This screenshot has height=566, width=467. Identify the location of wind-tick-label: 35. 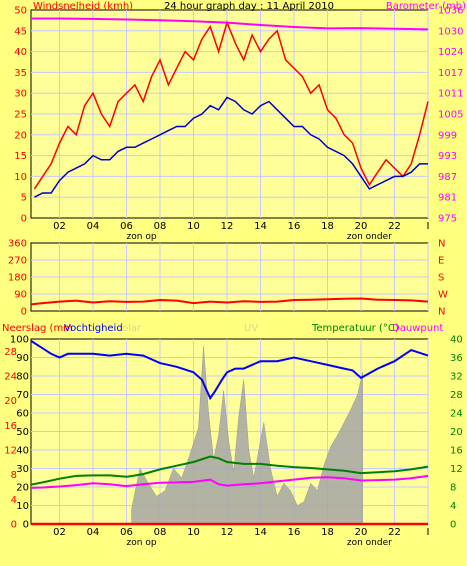
(20, 73).